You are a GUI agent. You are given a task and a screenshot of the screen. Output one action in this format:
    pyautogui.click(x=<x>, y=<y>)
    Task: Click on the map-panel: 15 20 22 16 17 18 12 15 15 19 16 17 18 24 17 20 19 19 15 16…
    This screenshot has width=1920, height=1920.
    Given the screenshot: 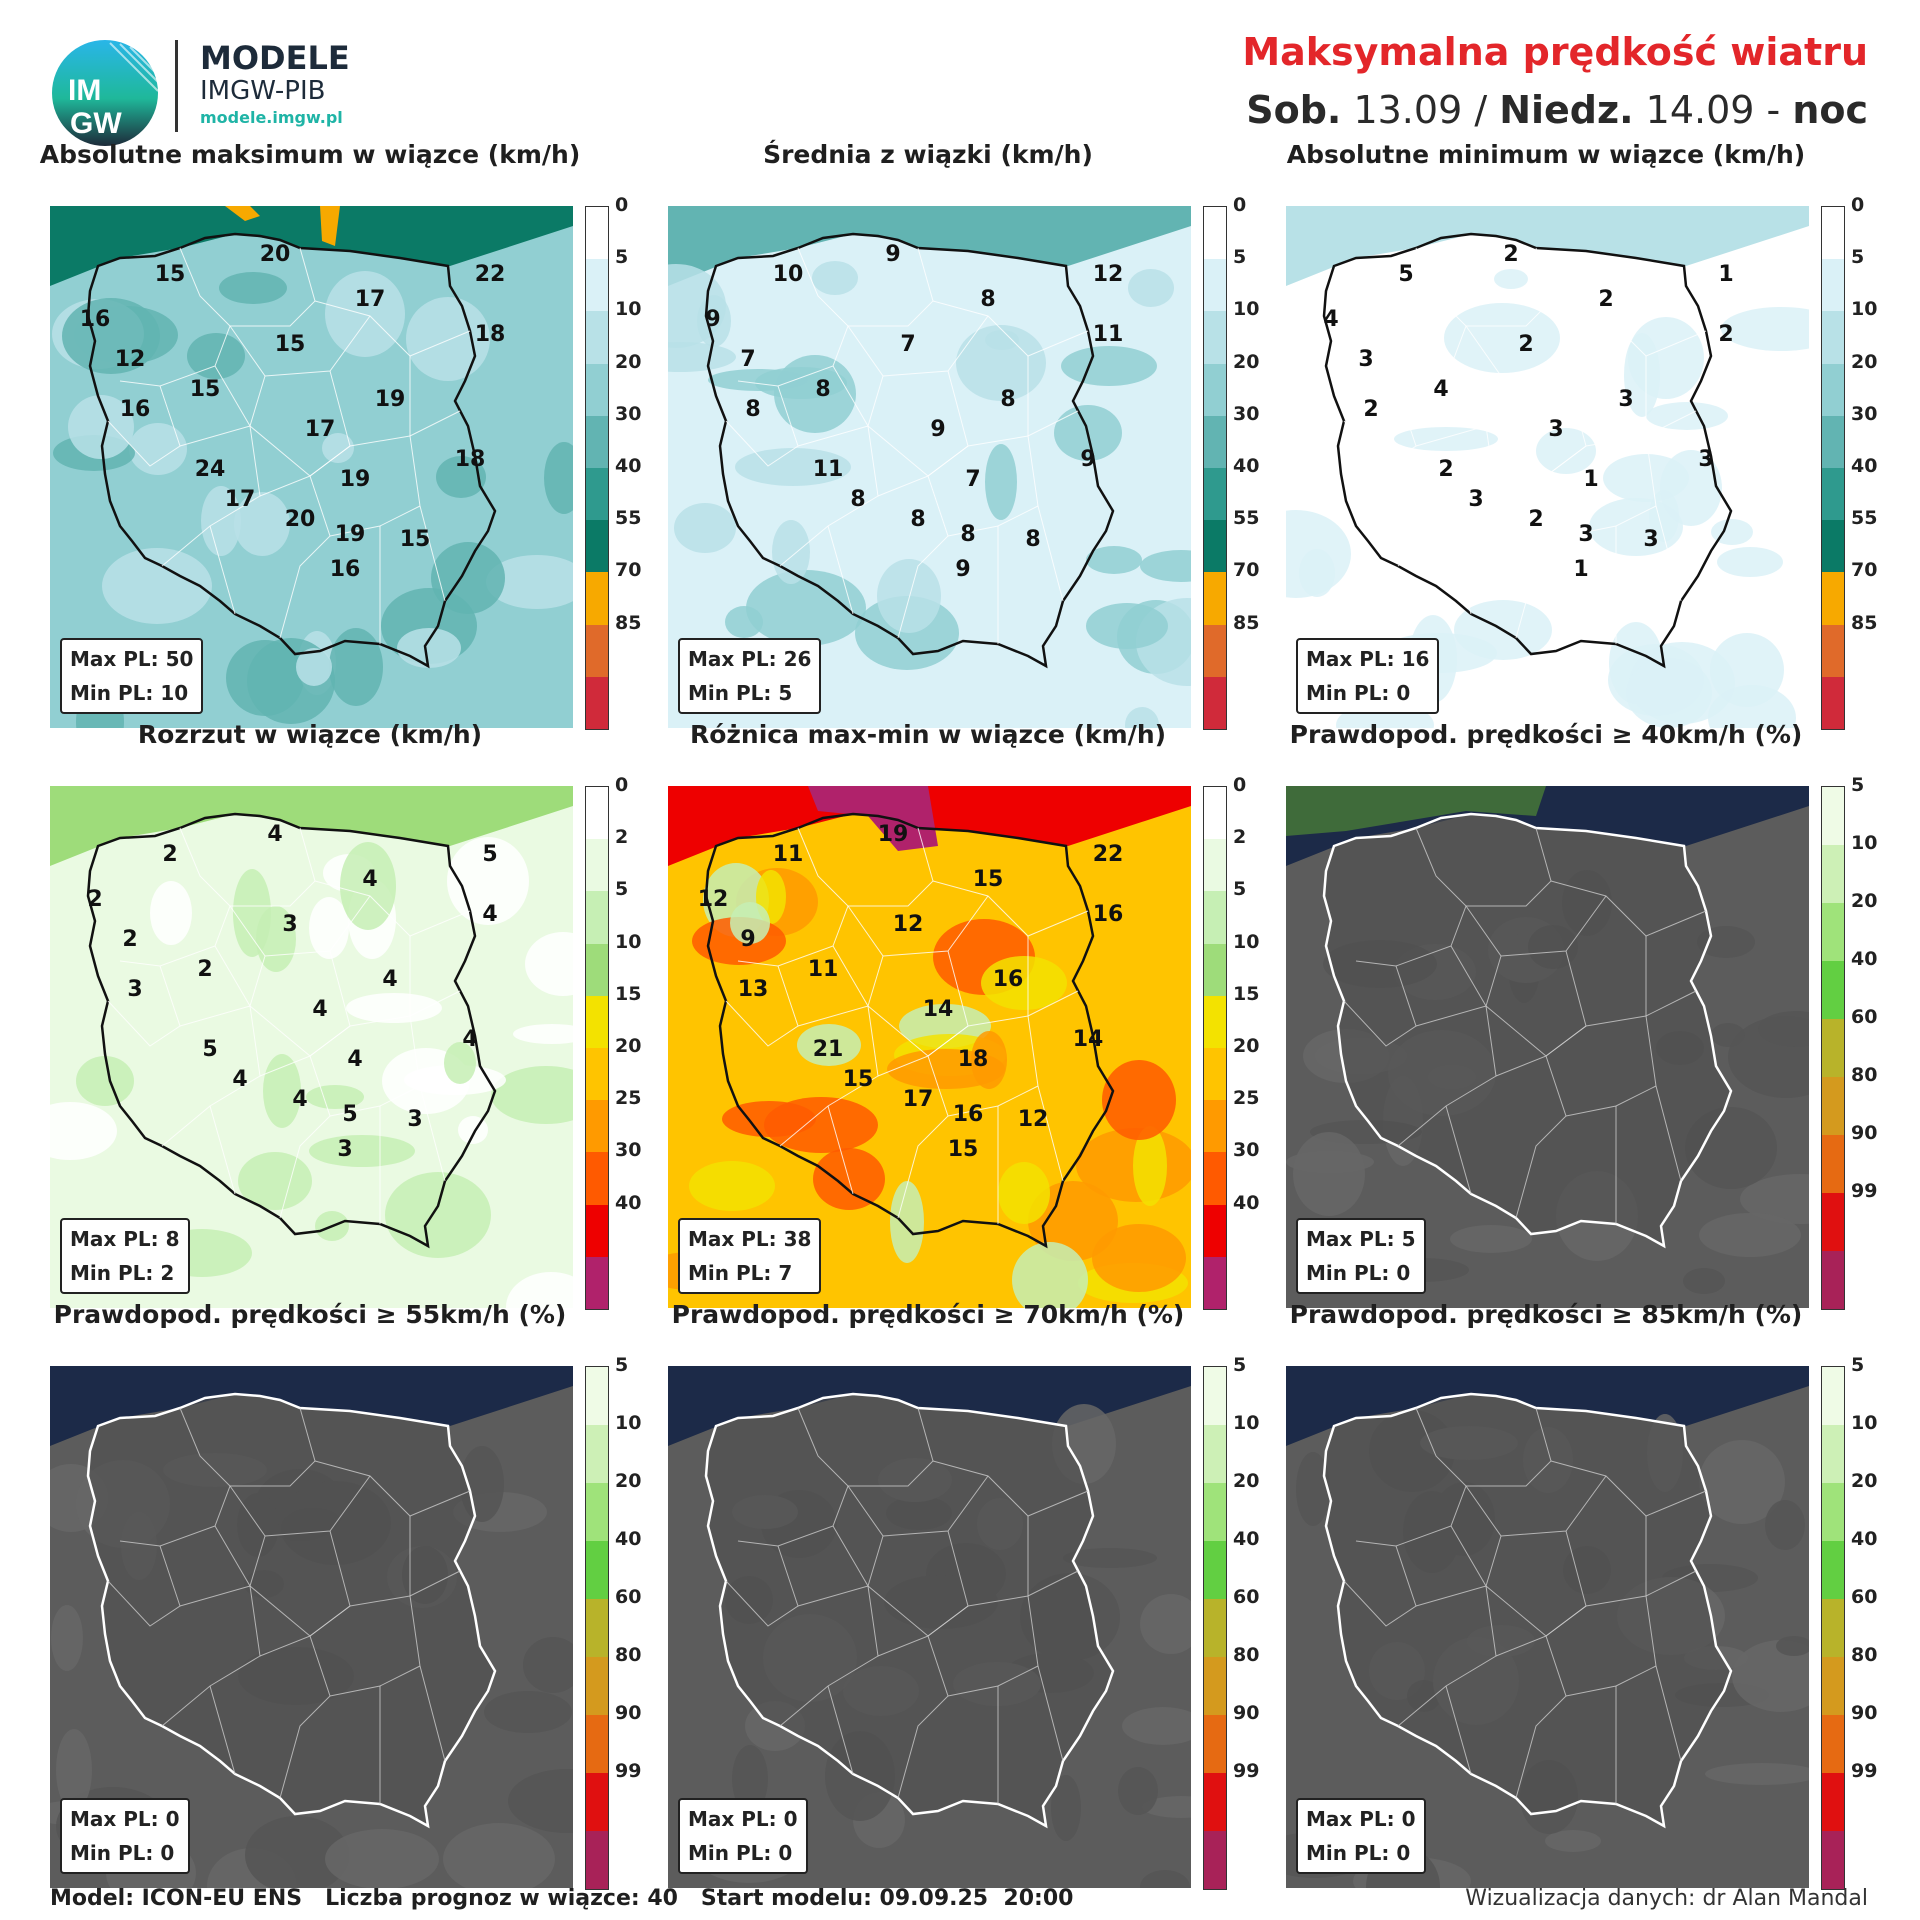 What is the action you would take?
    pyautogui.click(x=311, y=467)
    